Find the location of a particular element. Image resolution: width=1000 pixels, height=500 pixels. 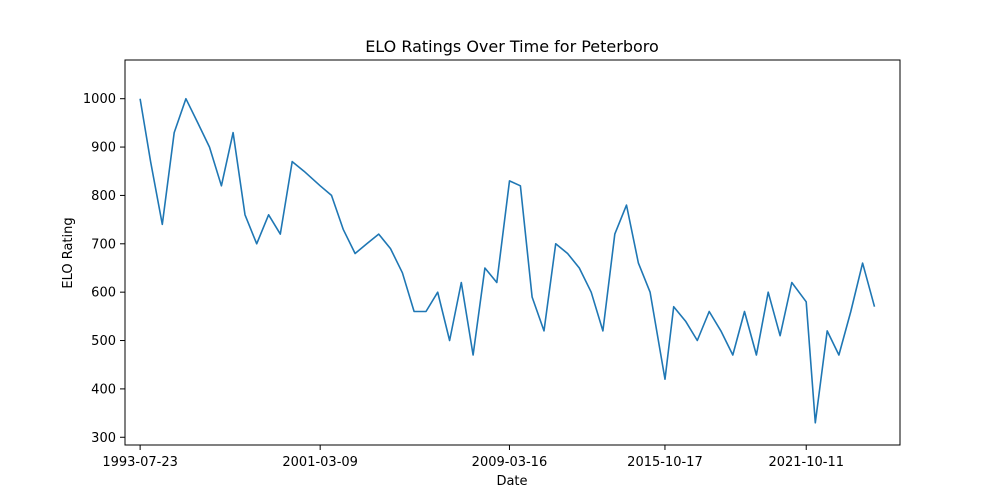

x-tick-label: 2015-10-17 is located at coordinates (665, 462).